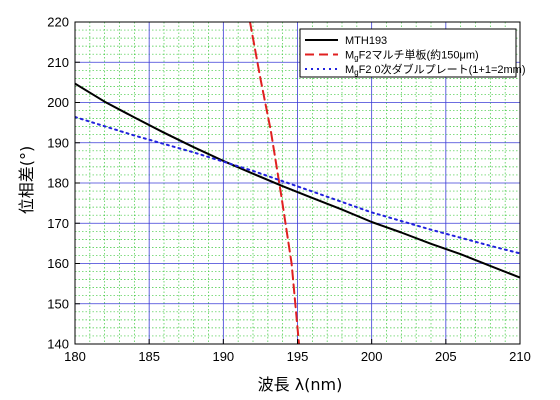  I want to click on x-tick-label: 185, so click(149, 356).